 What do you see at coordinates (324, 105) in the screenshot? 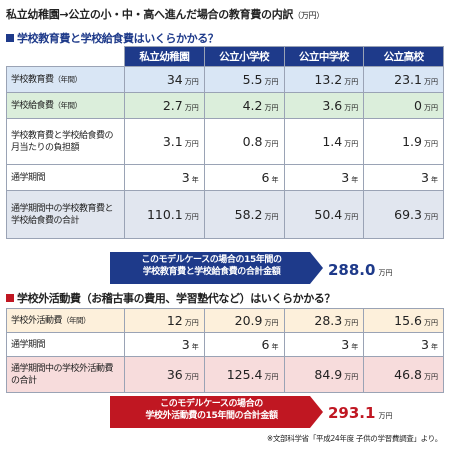
I see `cell-value: 3.6 万円` at bounding box center [324, 105].